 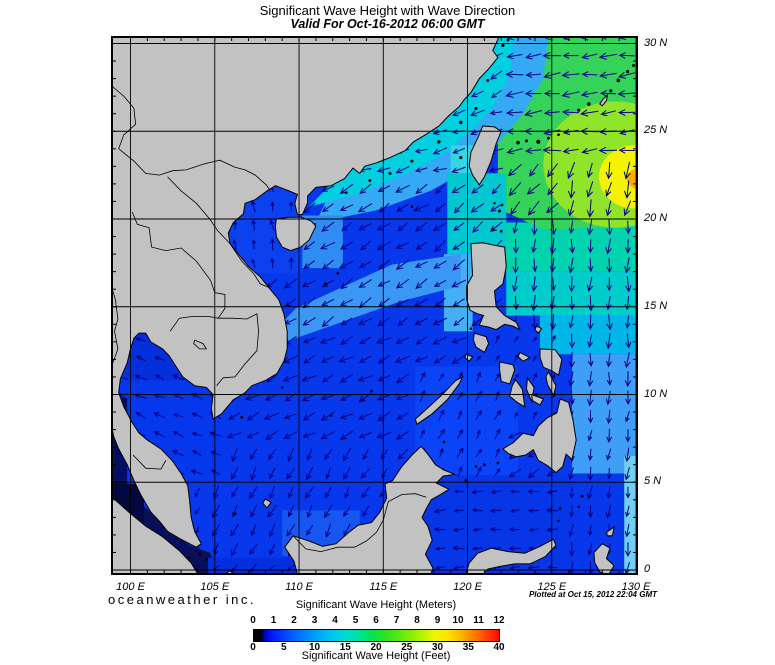 What do you see at coordinates (630, 514) in the screenshot?
I see `water-east-strip-light` at bounding box center [630, 514].